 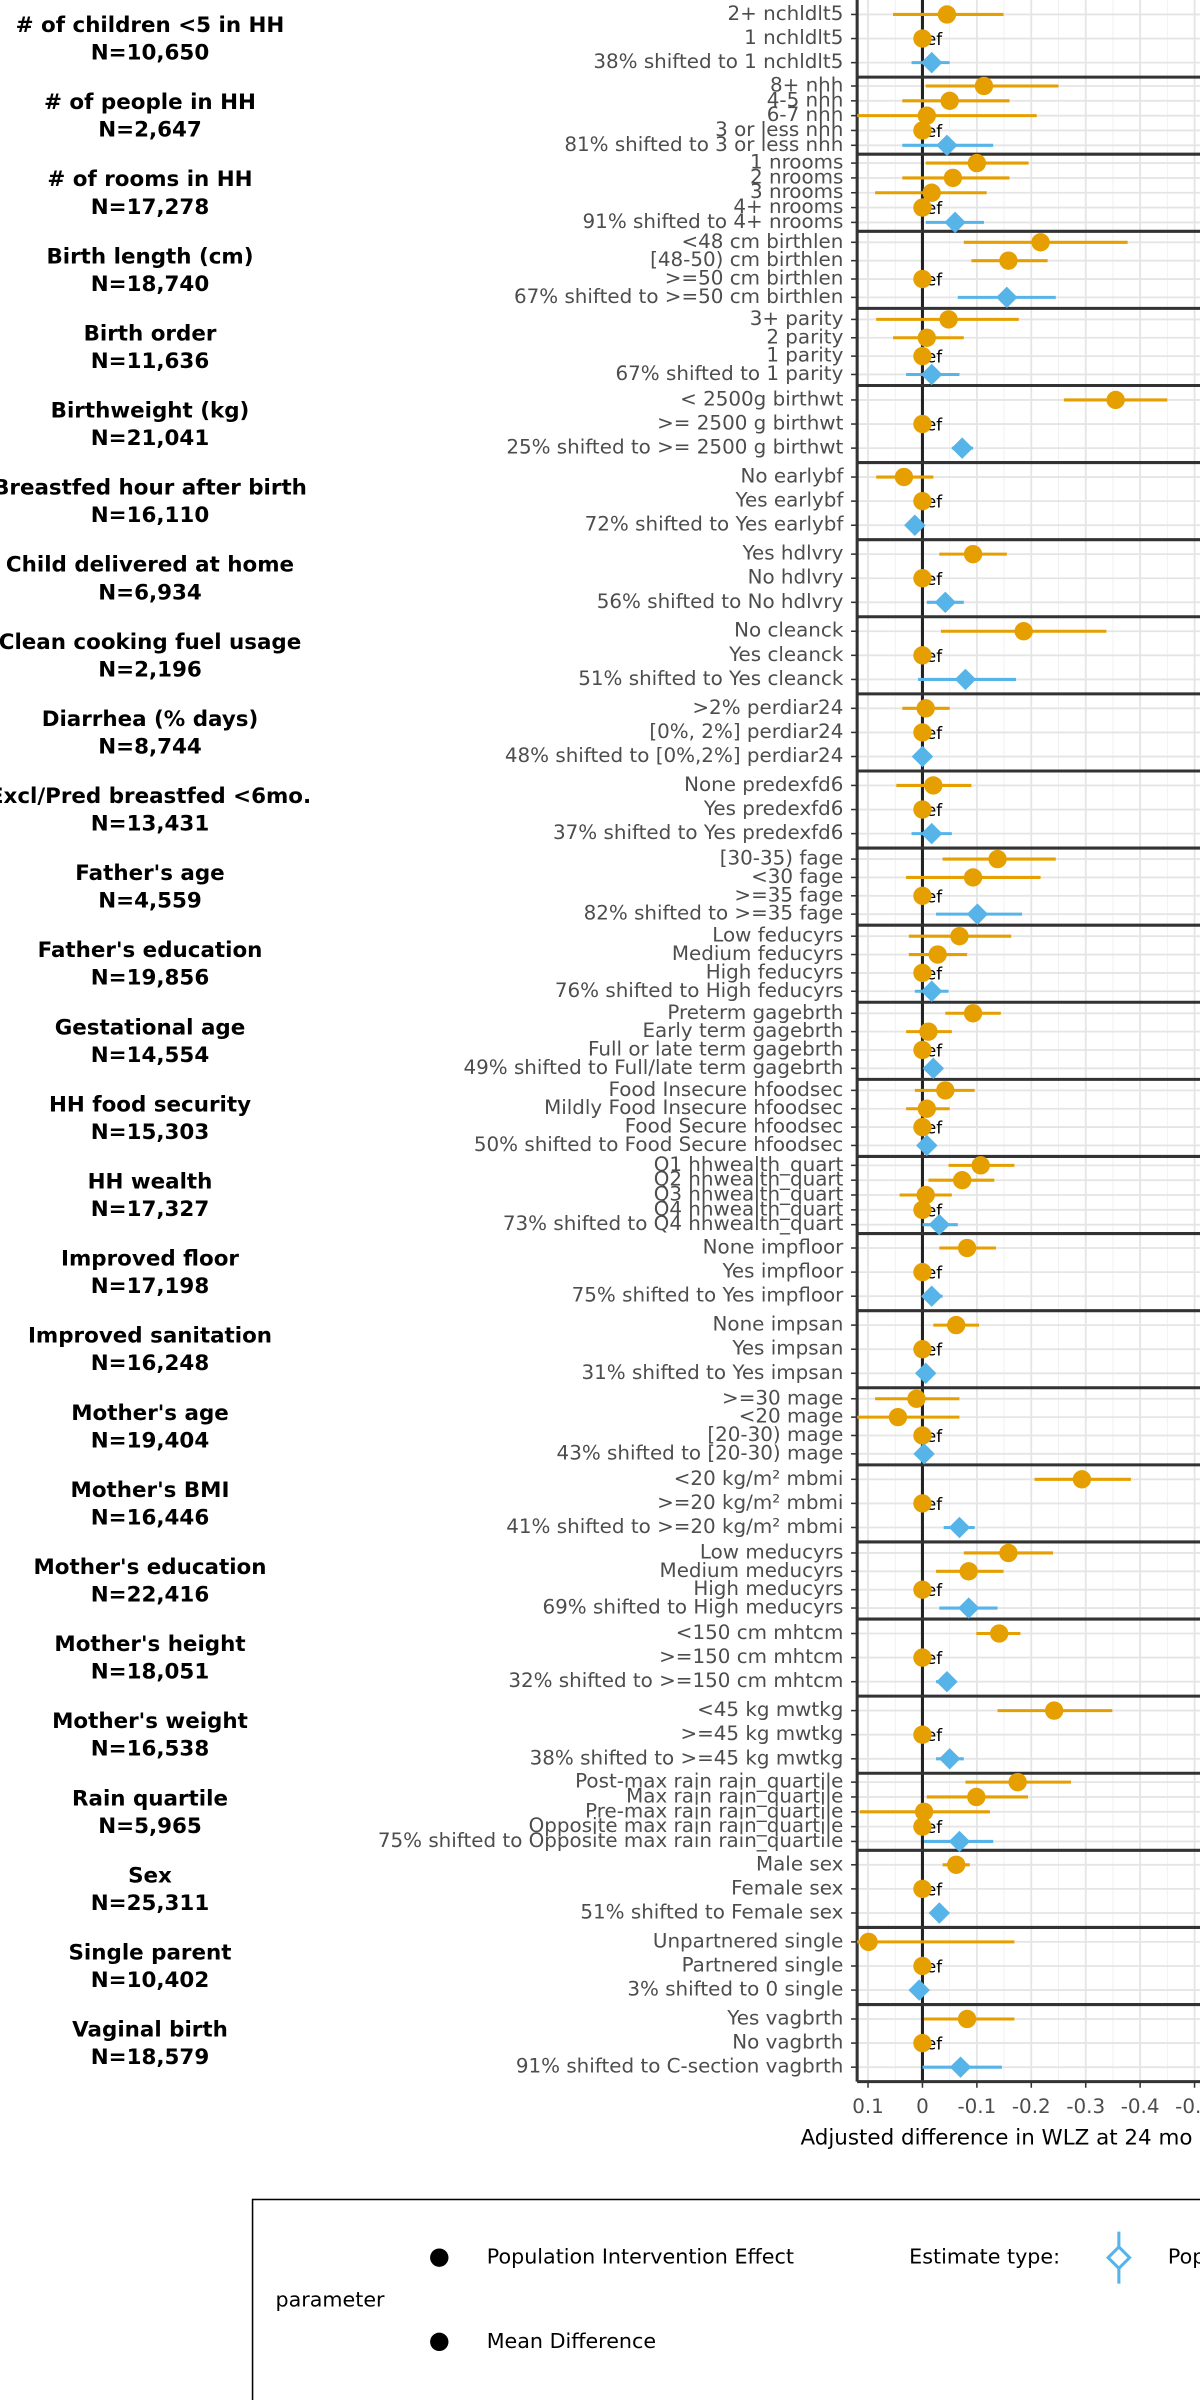 What do you see at coordinates (743, 1030) in the screenshot?
I see `row-label: Early term gagebrth` at bounding box center [743, 1030].